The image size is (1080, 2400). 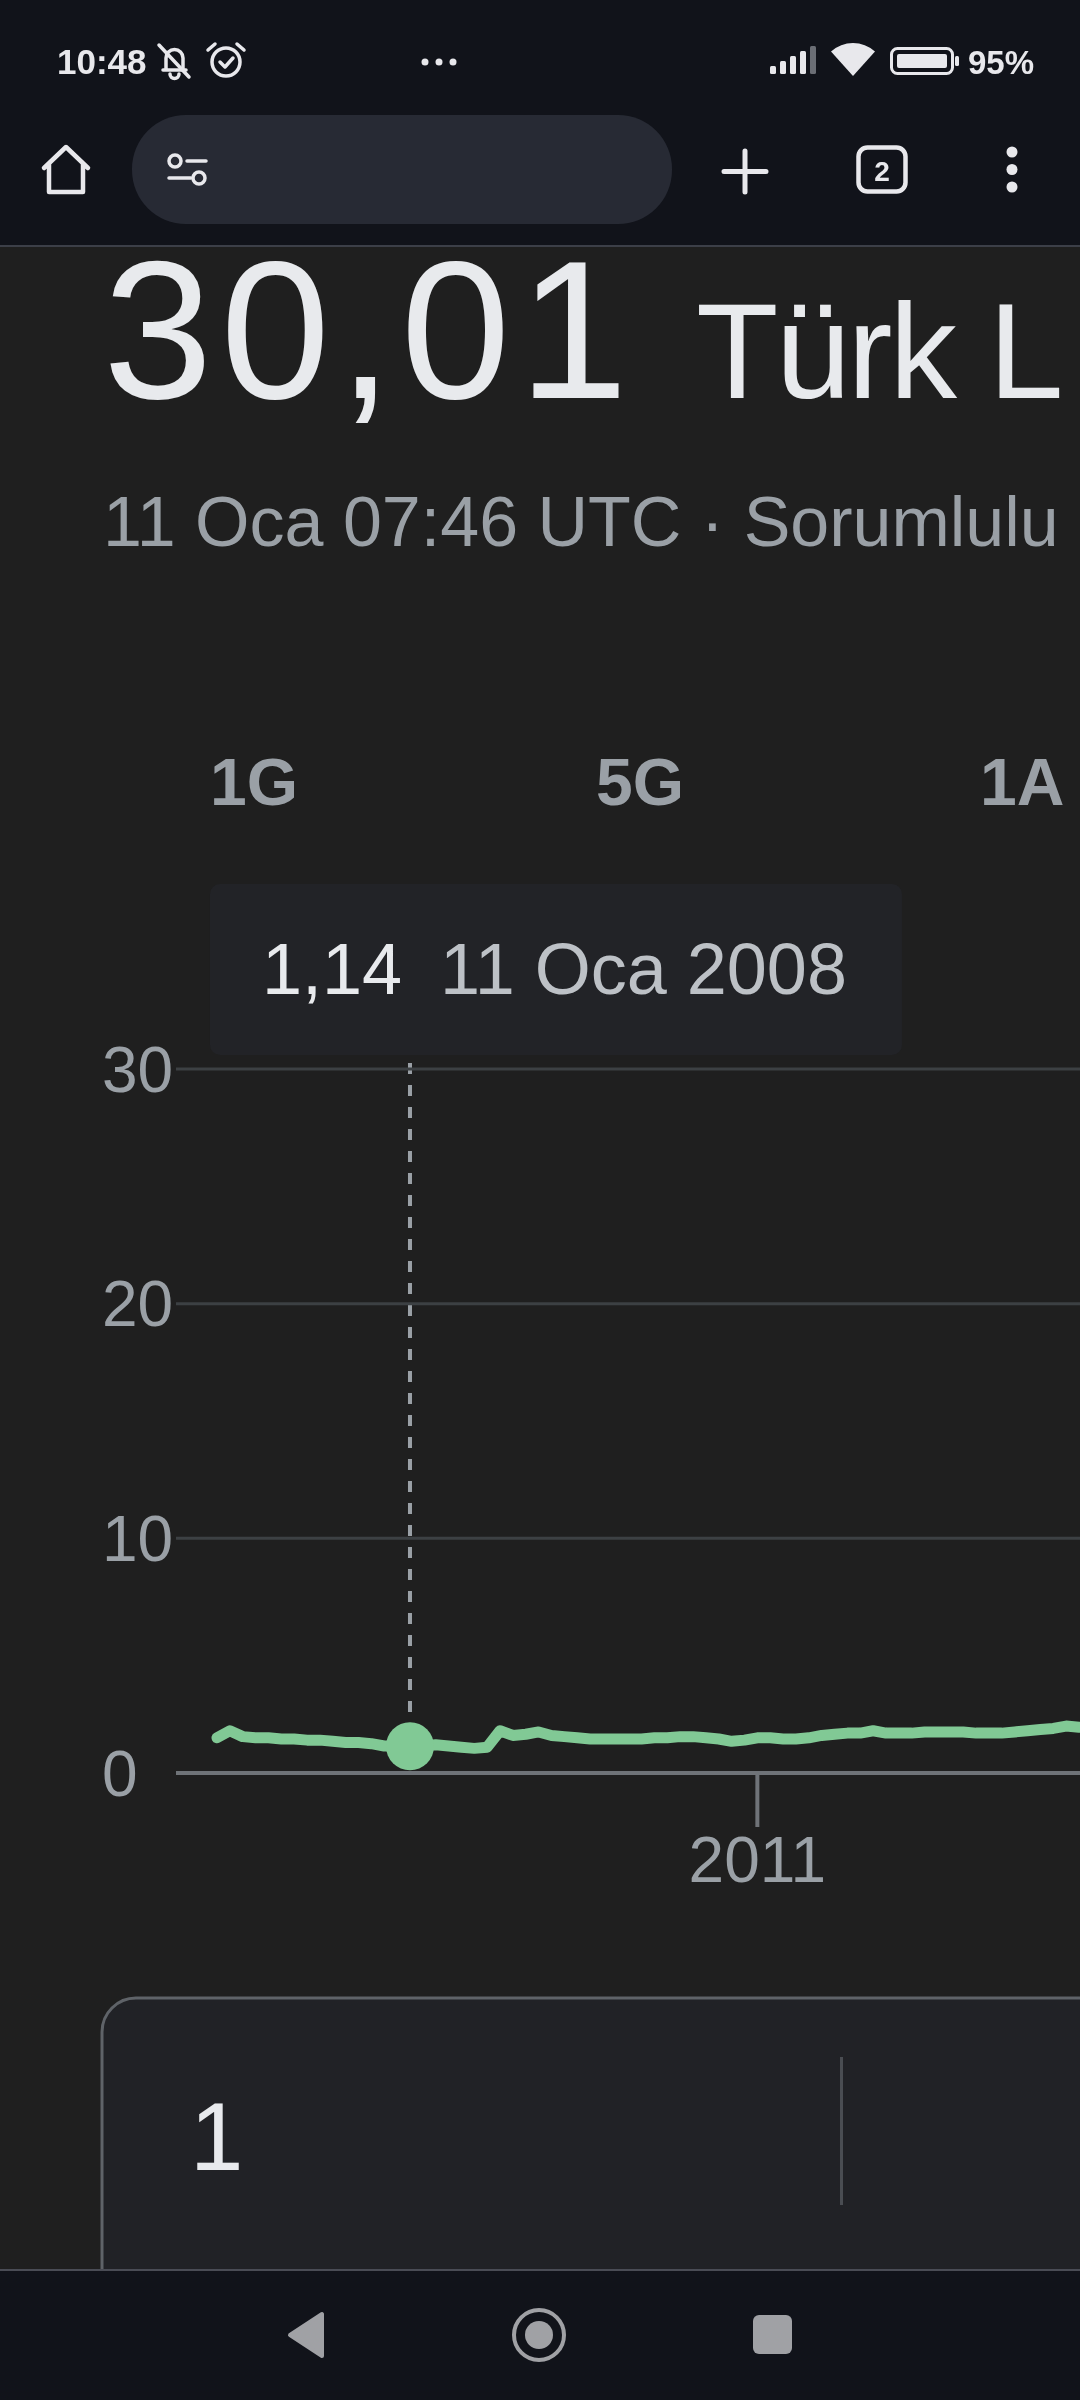 What do you see at coordinates (254, 782) in the screenshot?
I see `text: 1G` at bounding box center [254, 782].